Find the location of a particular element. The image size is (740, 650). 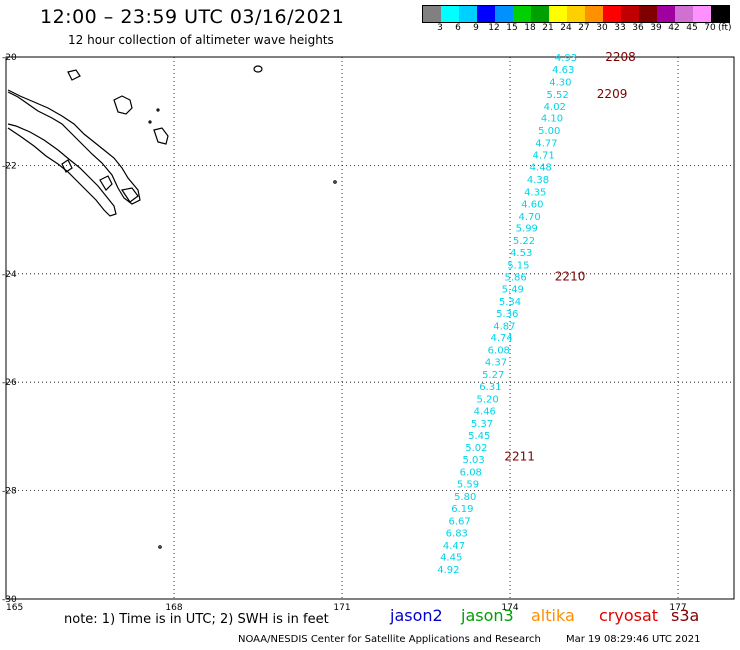

colorbar-label: 21 is located at coordinates (548, 28).